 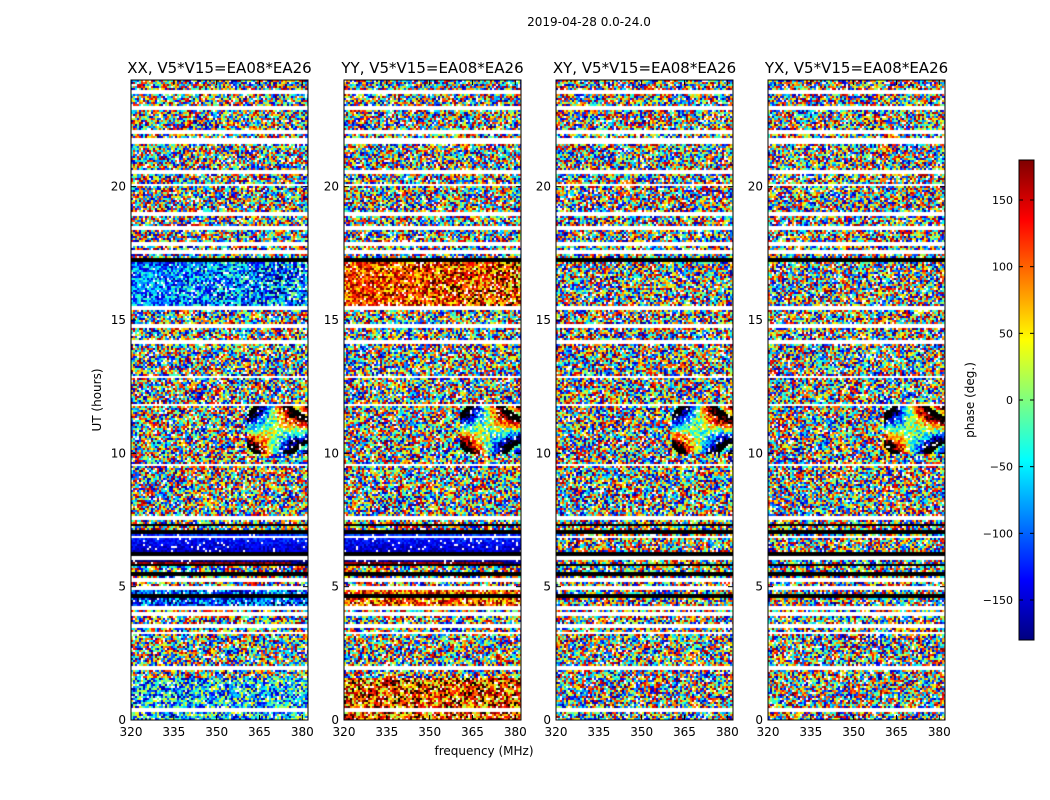 What do you see at coordinates (856, 68) in the screenshot?
I see `panel-title-yx: YX, V5*V15=EA08*EA26` at bounding box center [856, 68].